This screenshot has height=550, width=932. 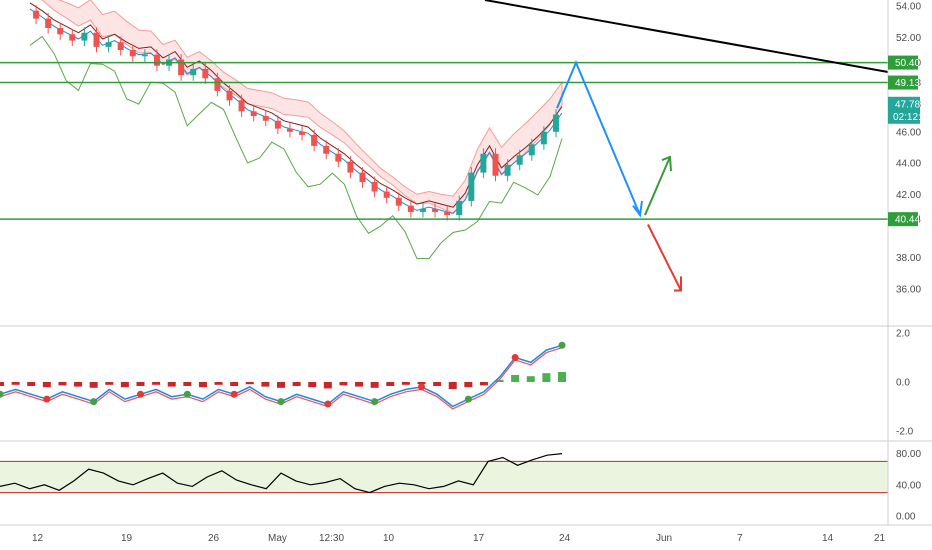 What do you see at coordinates (903, 62) in the screenshot?
I see `level-tag-resistance-upper` at bounding box center [903, 62].